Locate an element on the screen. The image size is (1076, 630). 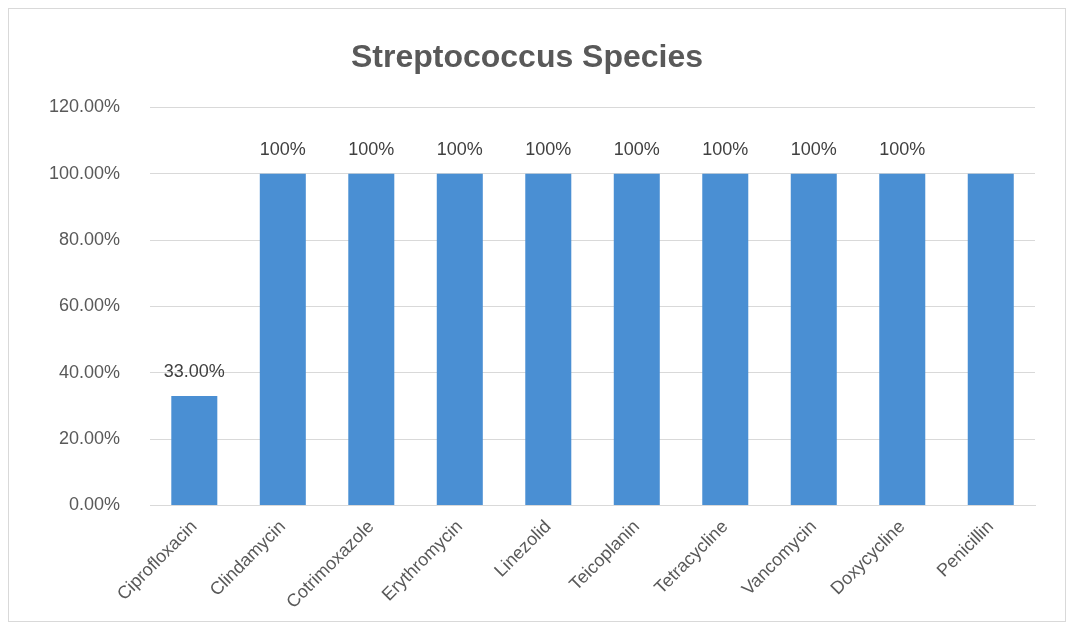
chart-title: Streptococcus Species is located at coordinates (527, 56).